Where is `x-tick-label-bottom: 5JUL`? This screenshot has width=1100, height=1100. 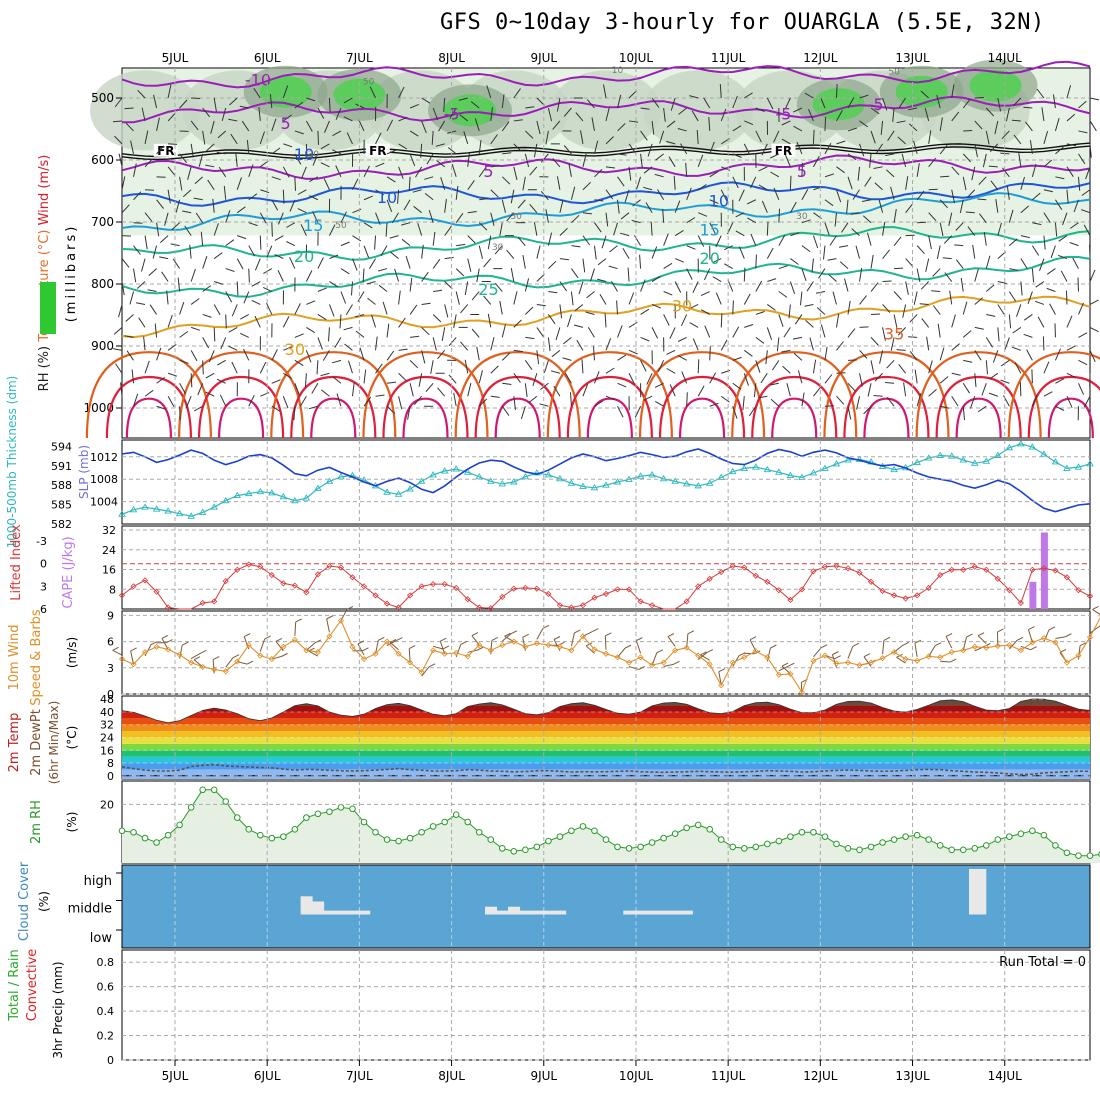
x-tick-label-bottom: 5JUL is located at coordinates (175, 1076).